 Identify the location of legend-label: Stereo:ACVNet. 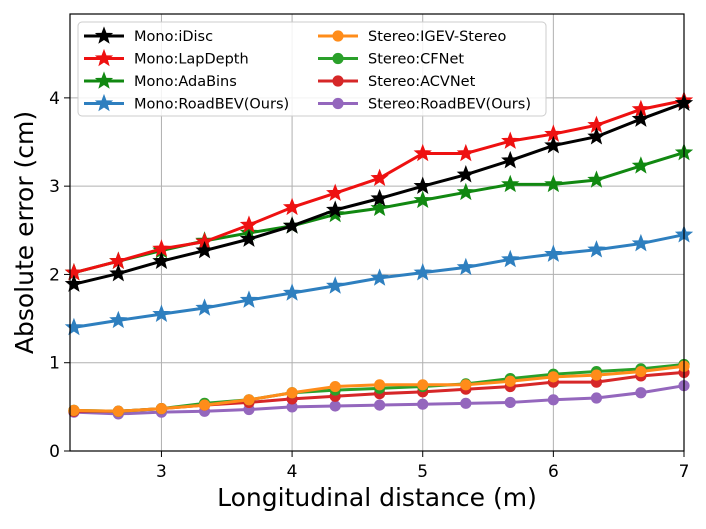
(422, 82).